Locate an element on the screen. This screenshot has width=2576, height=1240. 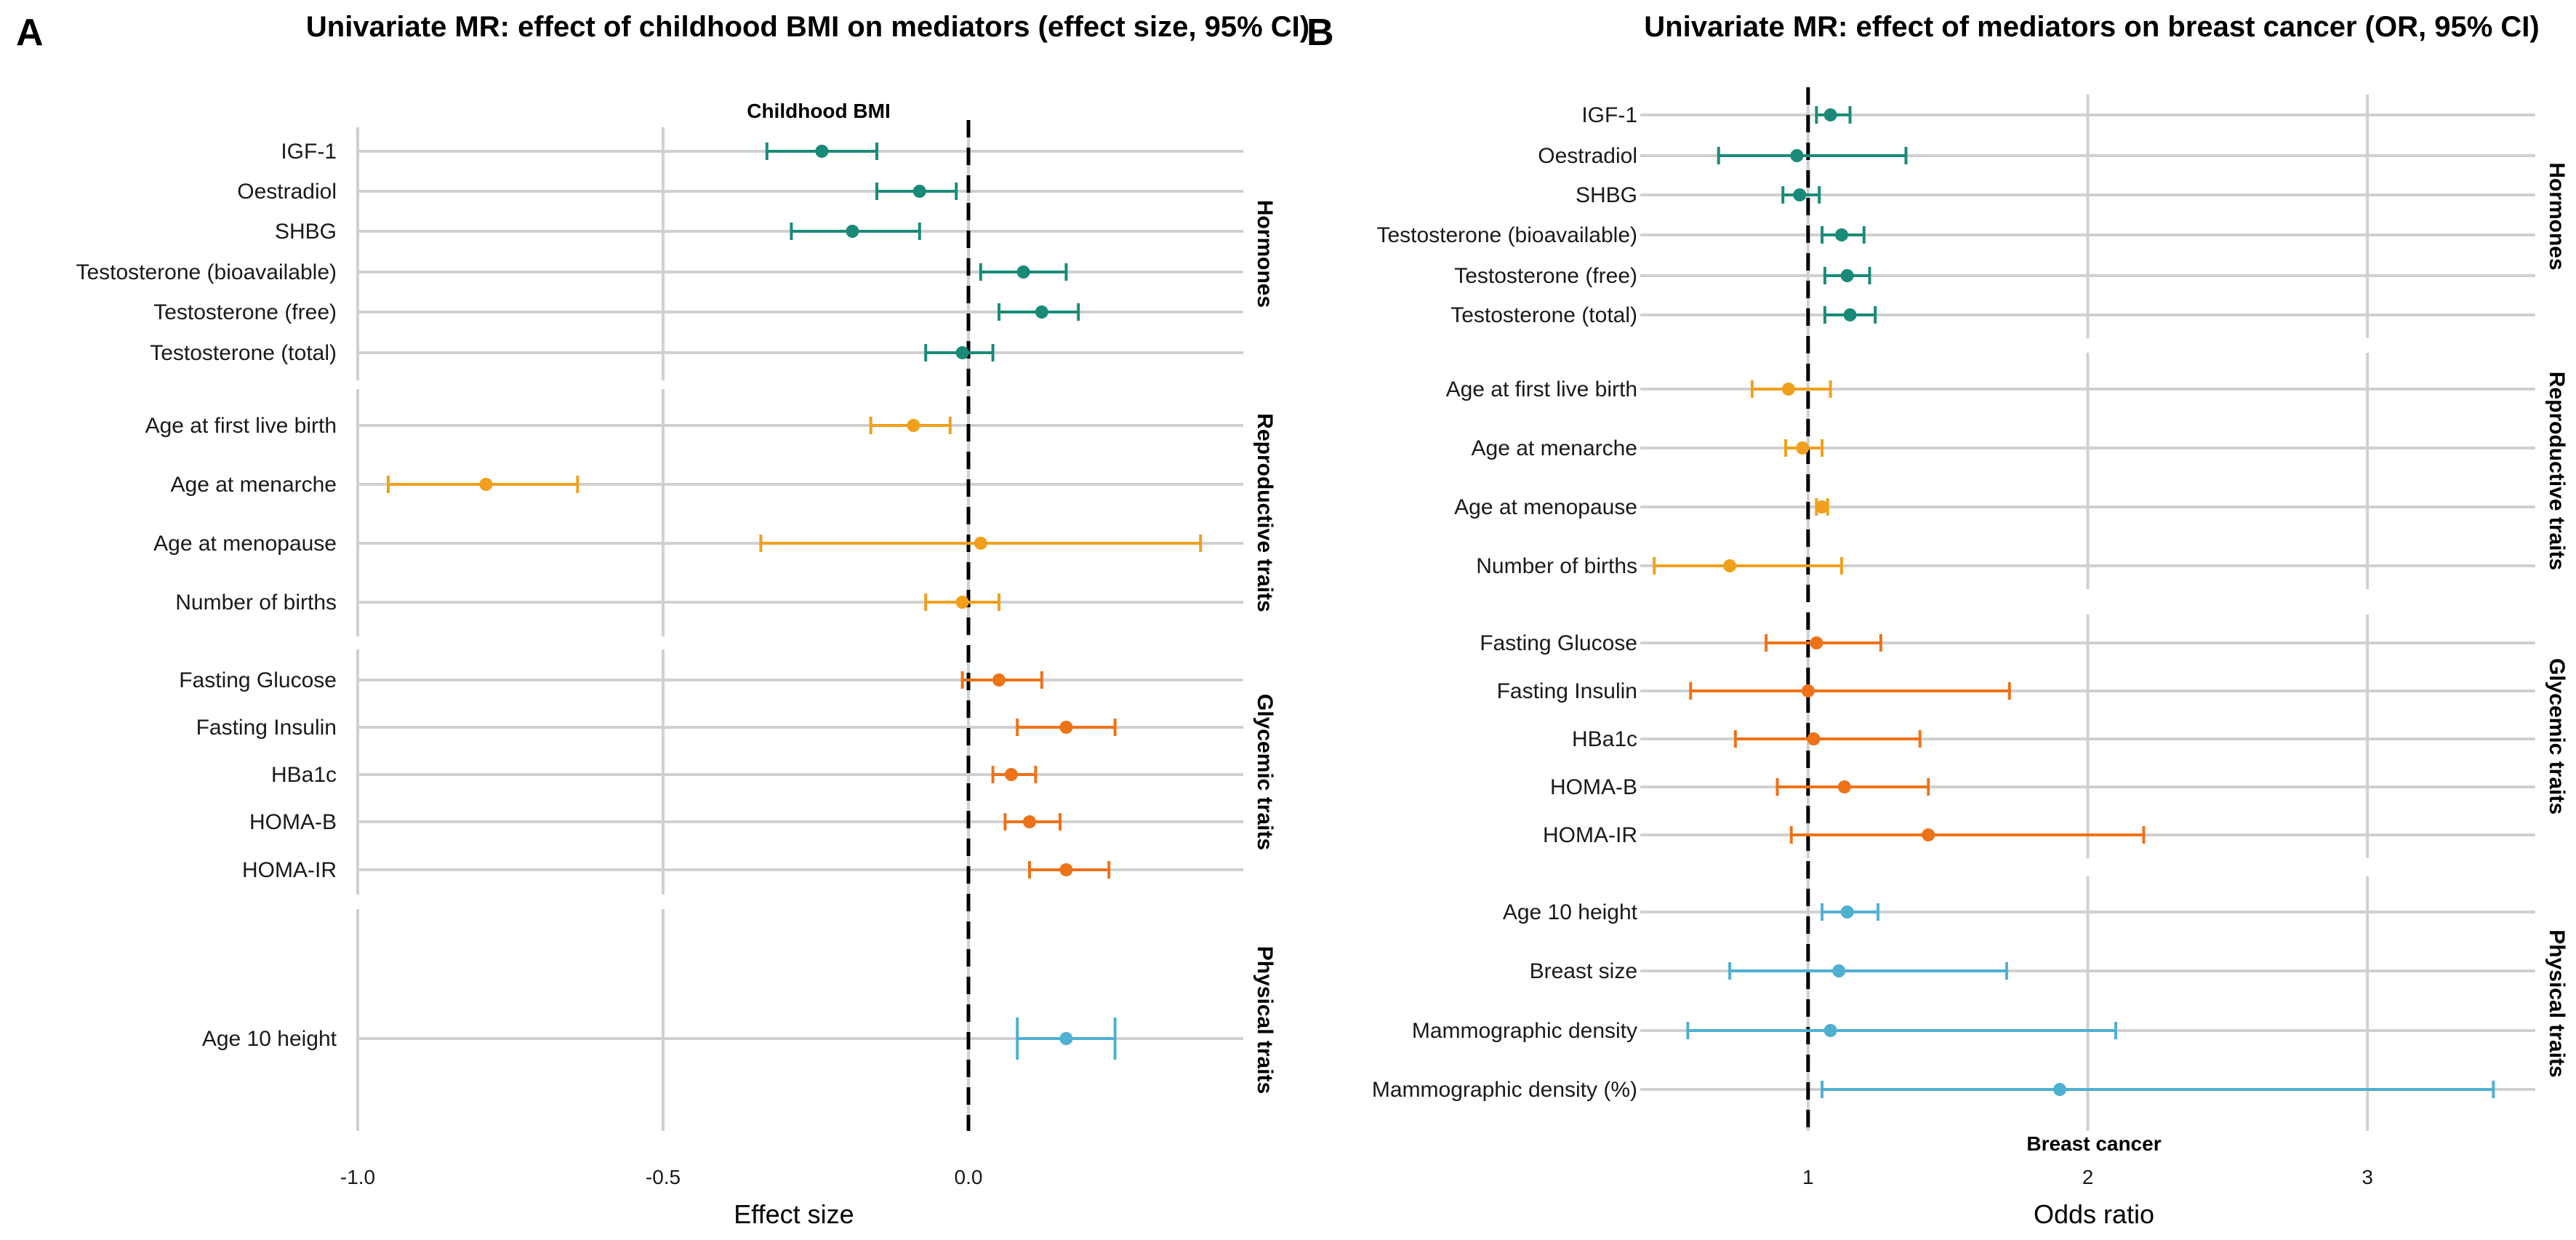
panel-b-row-label-number-of-births: Number of births is located at coordinates (1556, 566).